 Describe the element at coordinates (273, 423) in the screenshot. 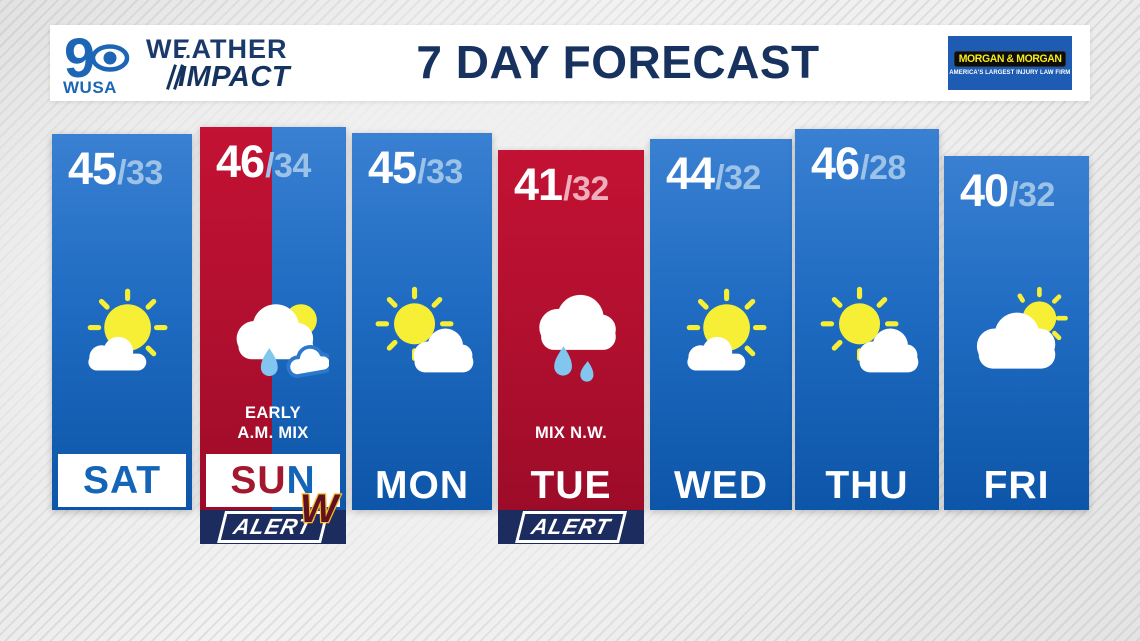

I see `condition-text: EARLY A.M. MIX` at that location.